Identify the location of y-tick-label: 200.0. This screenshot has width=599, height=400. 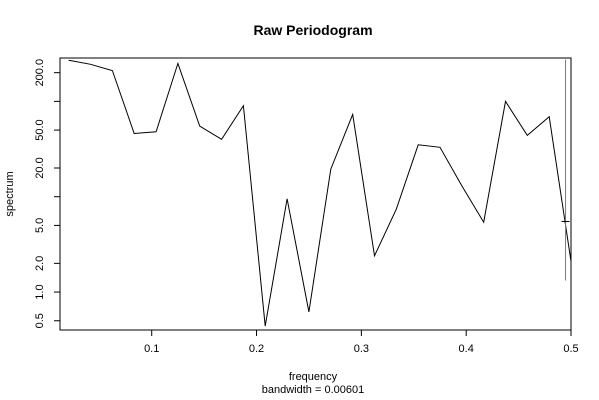
(40, 73).